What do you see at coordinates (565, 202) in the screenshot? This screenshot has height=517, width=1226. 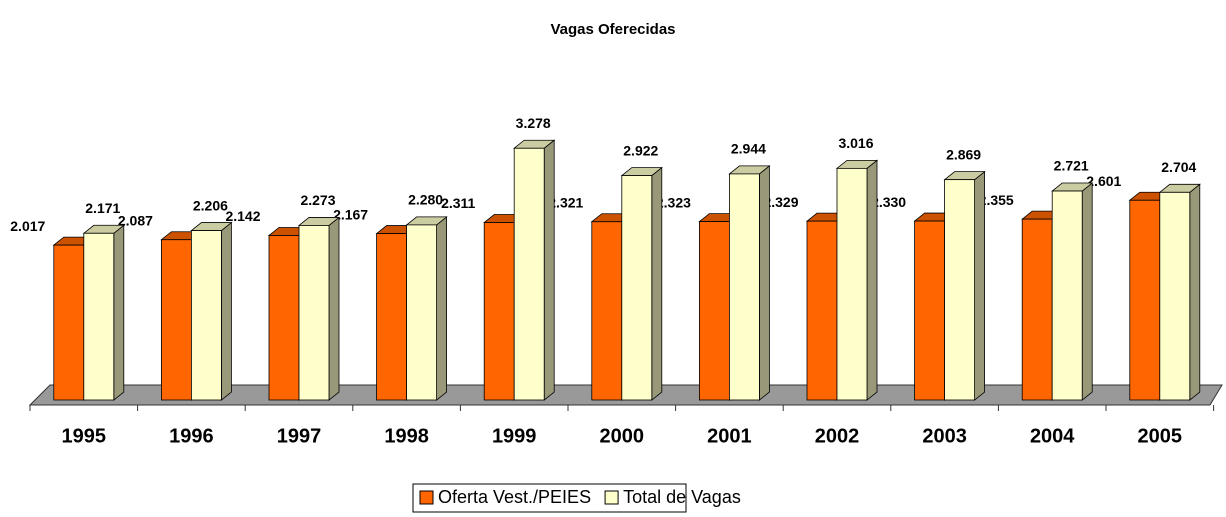 I see `data-label: 2.321` at bounding box center [565, 202].